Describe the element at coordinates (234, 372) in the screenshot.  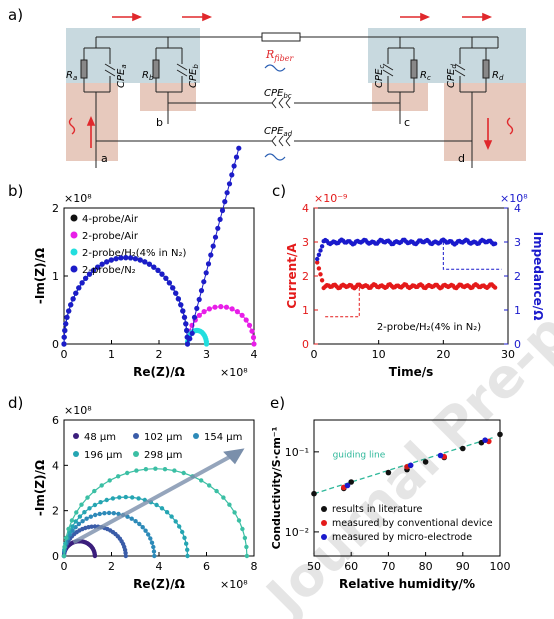
I see `chart-b-x-exponent: ×10⁸` at that location.